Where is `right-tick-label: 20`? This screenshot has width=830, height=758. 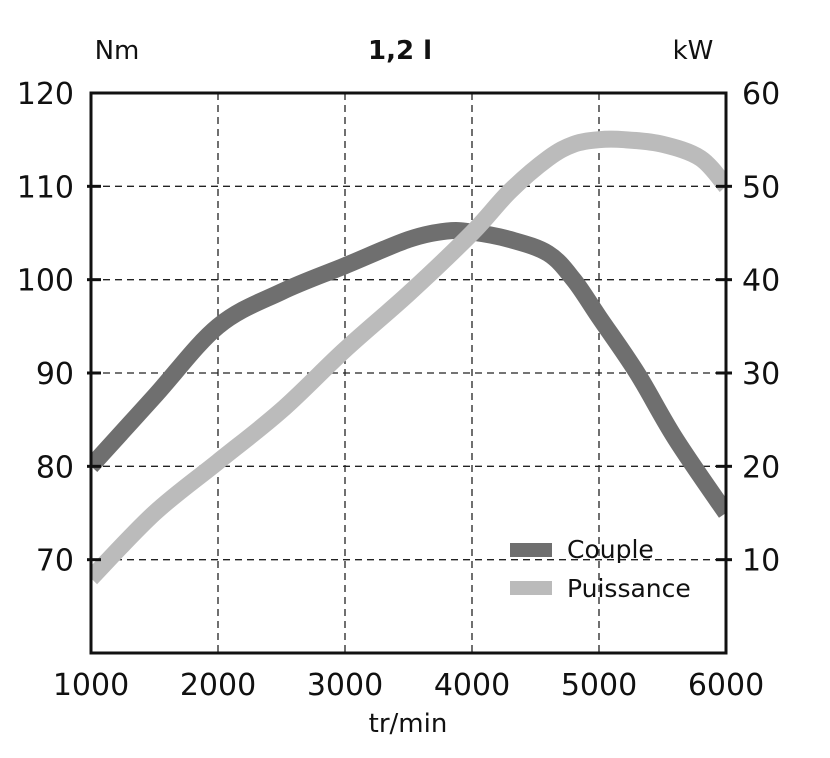
right-tick-label: 20 is located at coordinates (761, 467).